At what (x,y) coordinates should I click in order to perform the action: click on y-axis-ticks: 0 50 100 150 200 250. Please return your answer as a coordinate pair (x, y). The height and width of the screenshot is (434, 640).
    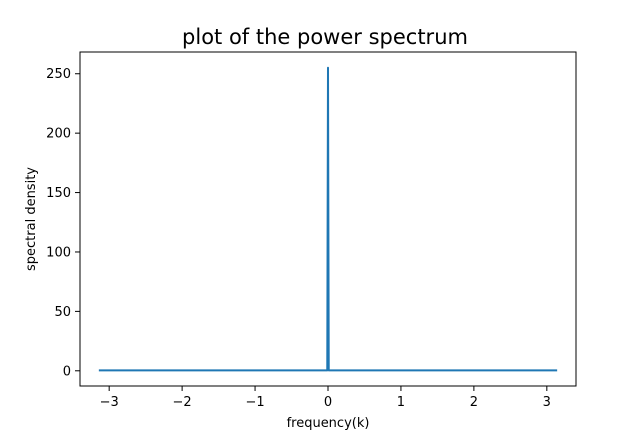
    Looking at the image, I should click on (63, 223).